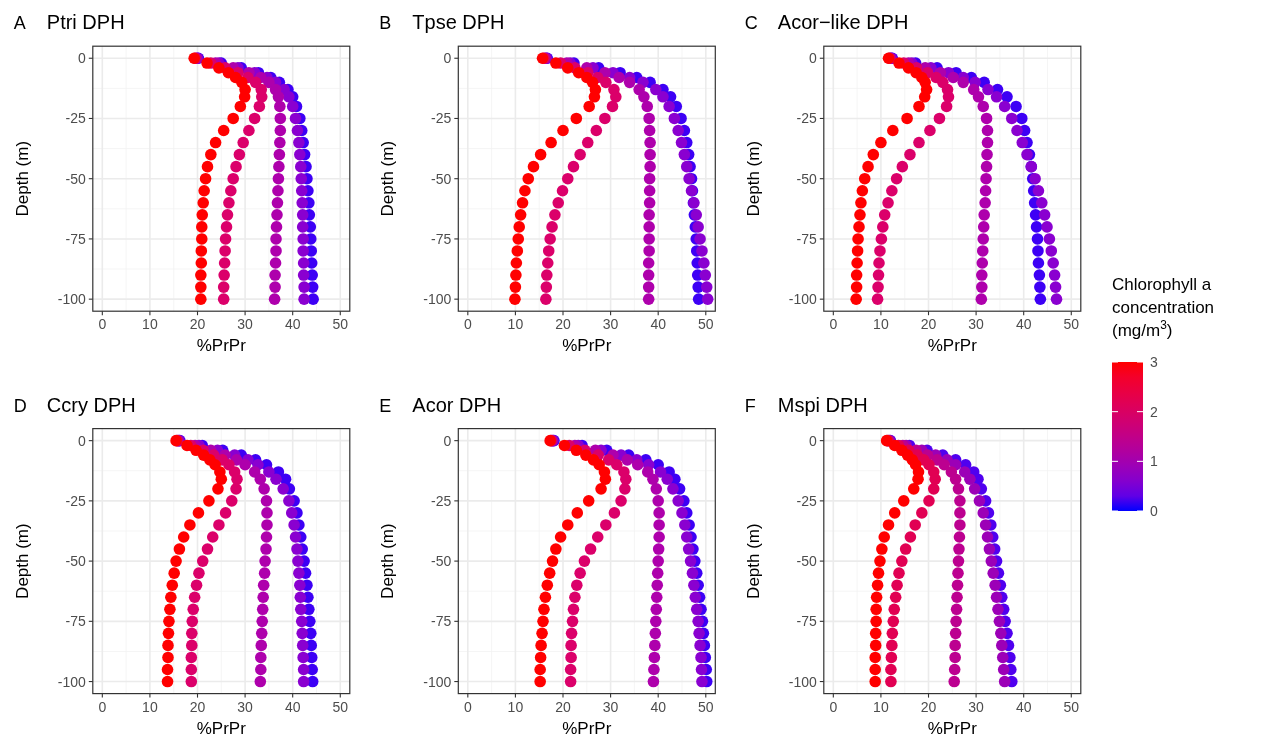 This screenshot has height=751, width=1263. I want to click on text: F, so click(750, 405).